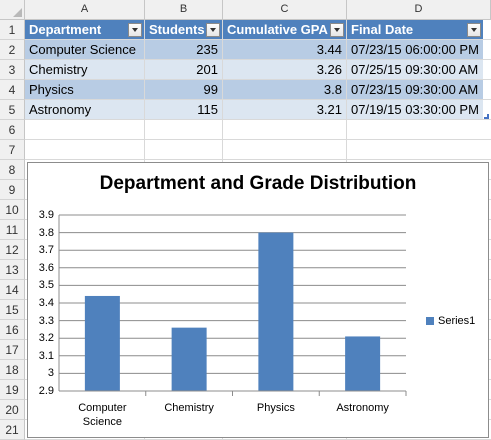 This screenshot has width=491, height=440. What do you see at coordinates (183, 69) in the screenshot?
I see `table-cell: 201` at bounding box center [183, 69].